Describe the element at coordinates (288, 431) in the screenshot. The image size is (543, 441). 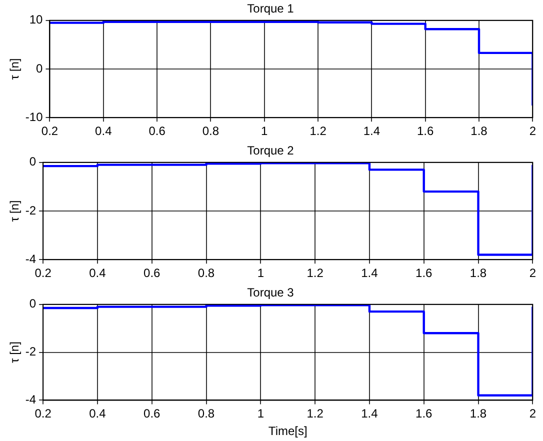
I see `x-axis-title: Time[s]` at that location.